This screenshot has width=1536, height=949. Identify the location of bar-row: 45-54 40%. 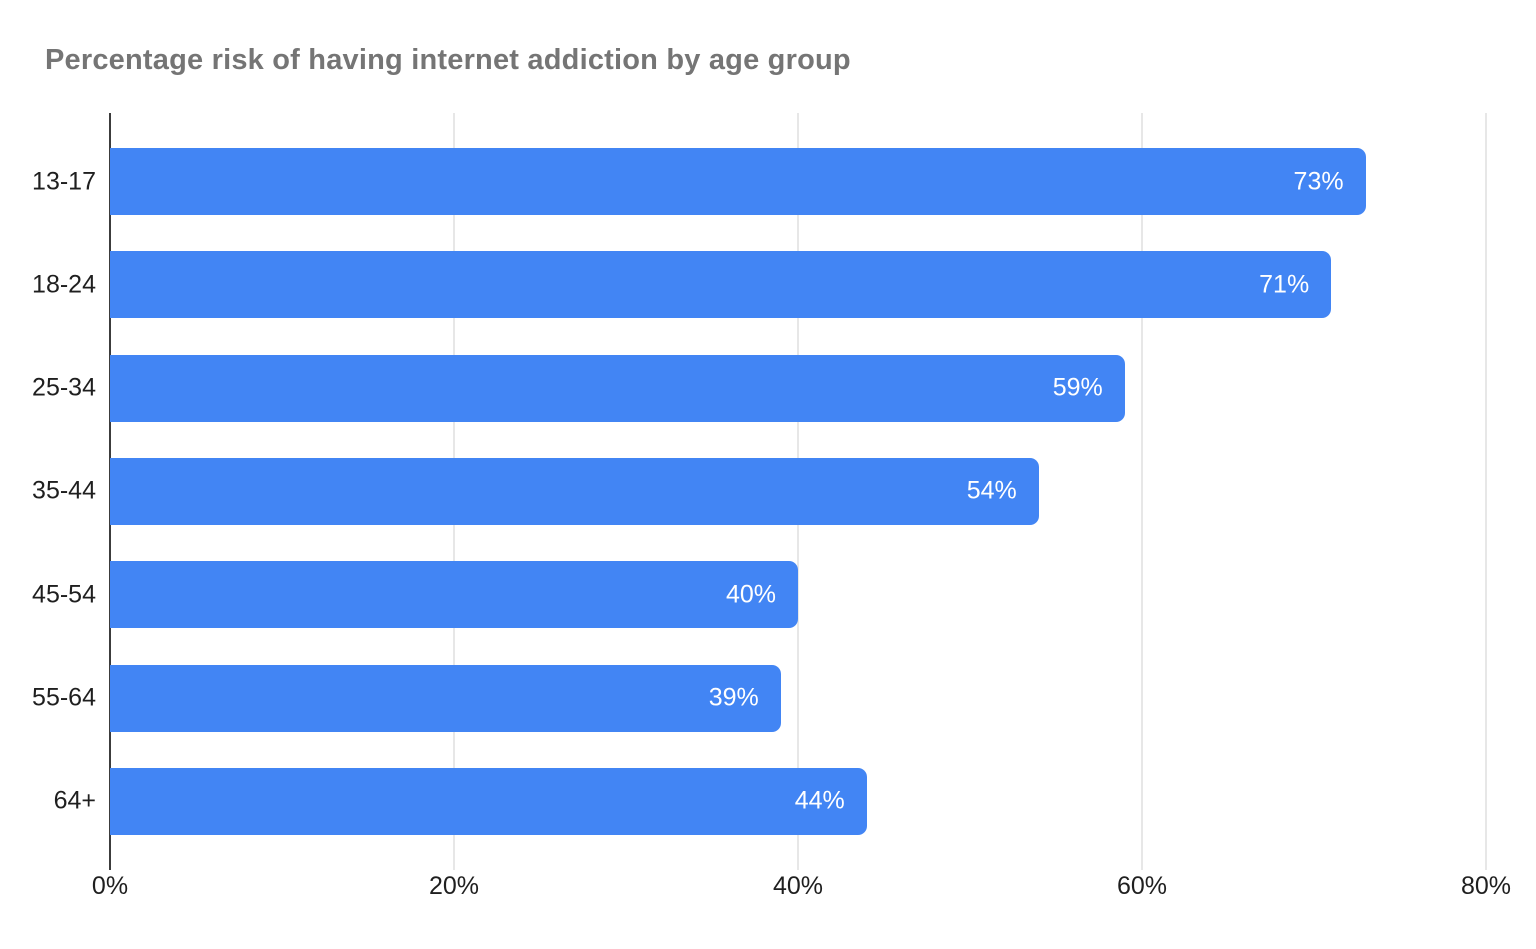
(759, 594).